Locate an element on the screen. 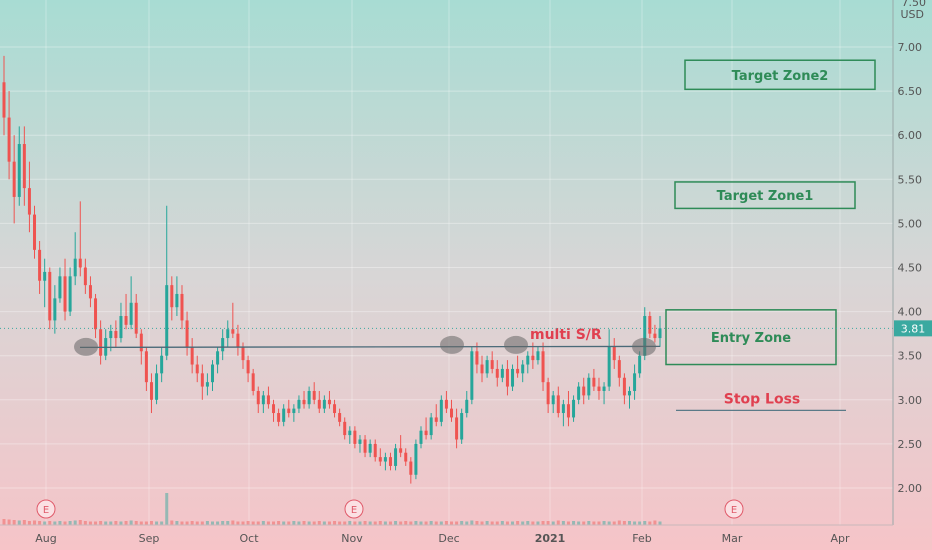  entry-zone: Entry Zone is located at coordinates (751, 337).